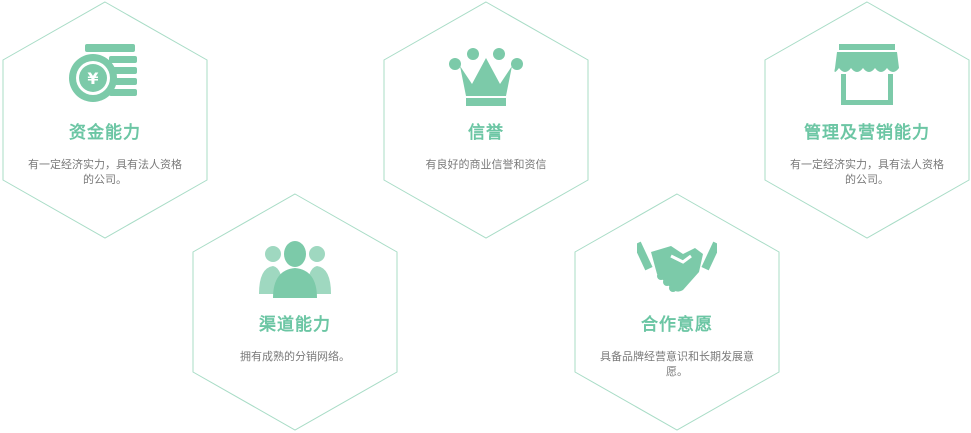 The image size is (971, 433). Describe the element at coordinates (103, 73) in the screenshot. I see `coins-icon: ¥` at that location.